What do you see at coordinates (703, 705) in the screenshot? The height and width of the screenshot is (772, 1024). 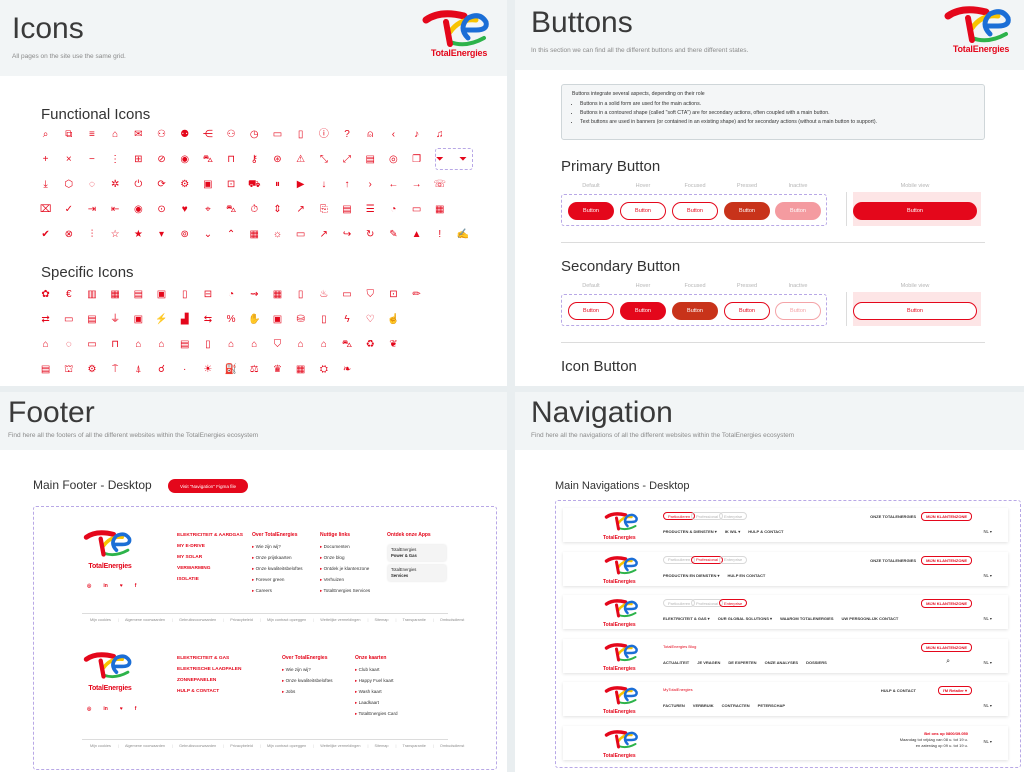 I see `menu-item: VERBRUIK` at bounding box center [703, 705].